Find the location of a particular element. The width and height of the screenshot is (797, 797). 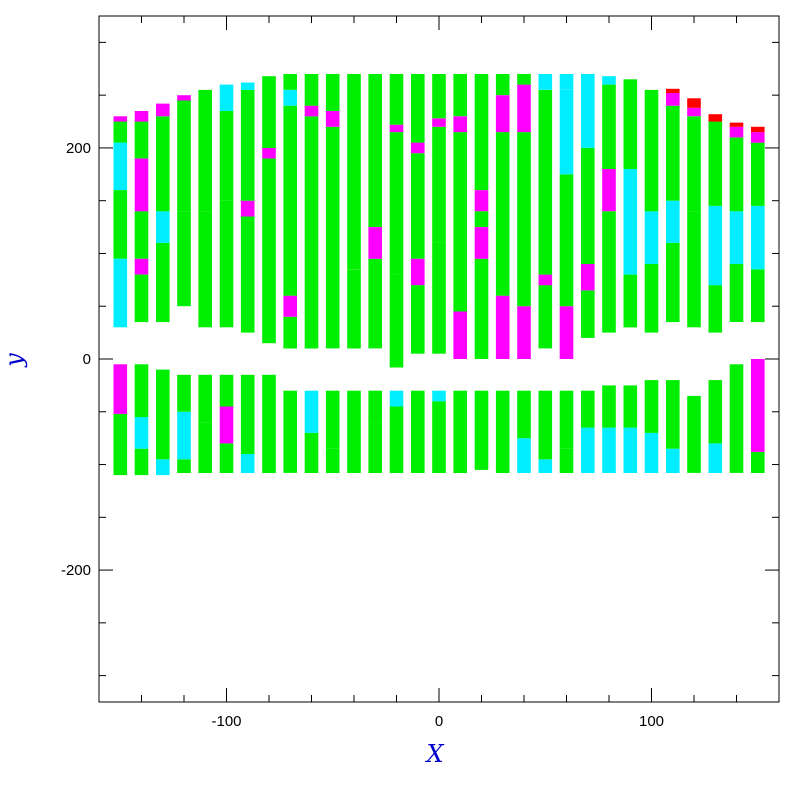

y-tick-label: 0 is located at coordinates (87, 359).